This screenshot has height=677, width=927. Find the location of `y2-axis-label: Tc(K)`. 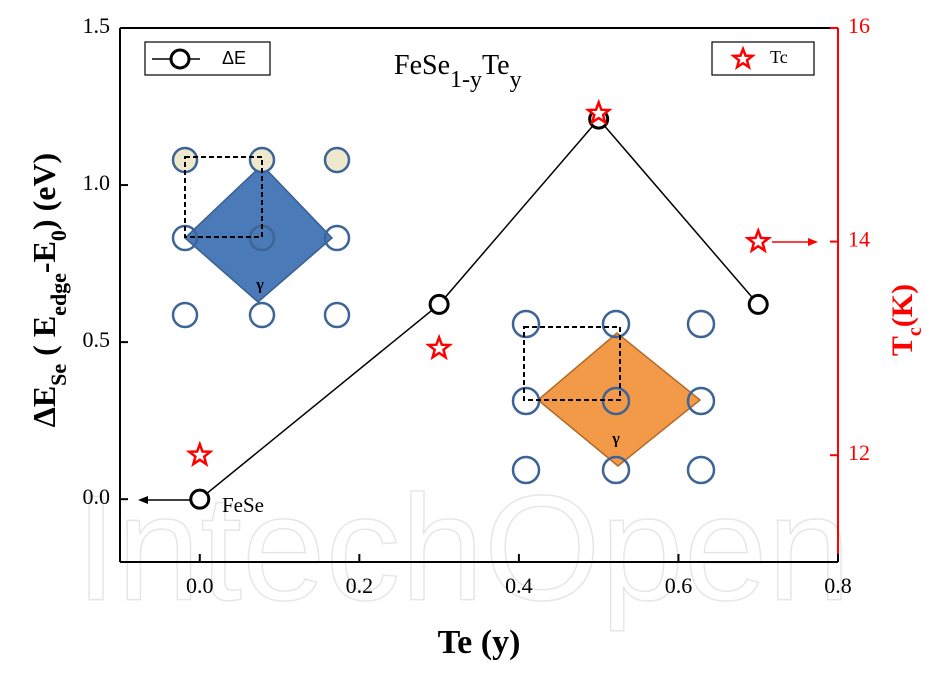

y2-axis-label: Tc(K) is located at coordinates (906, 320).